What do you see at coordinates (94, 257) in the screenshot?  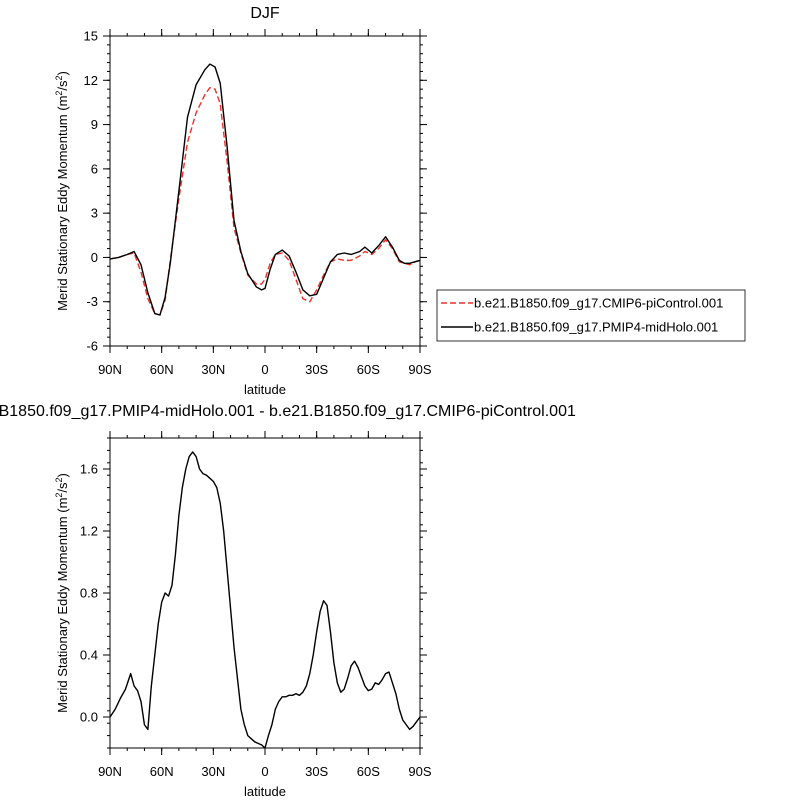 I see `y-tick-label: 0` at bounding box center [94, 257].